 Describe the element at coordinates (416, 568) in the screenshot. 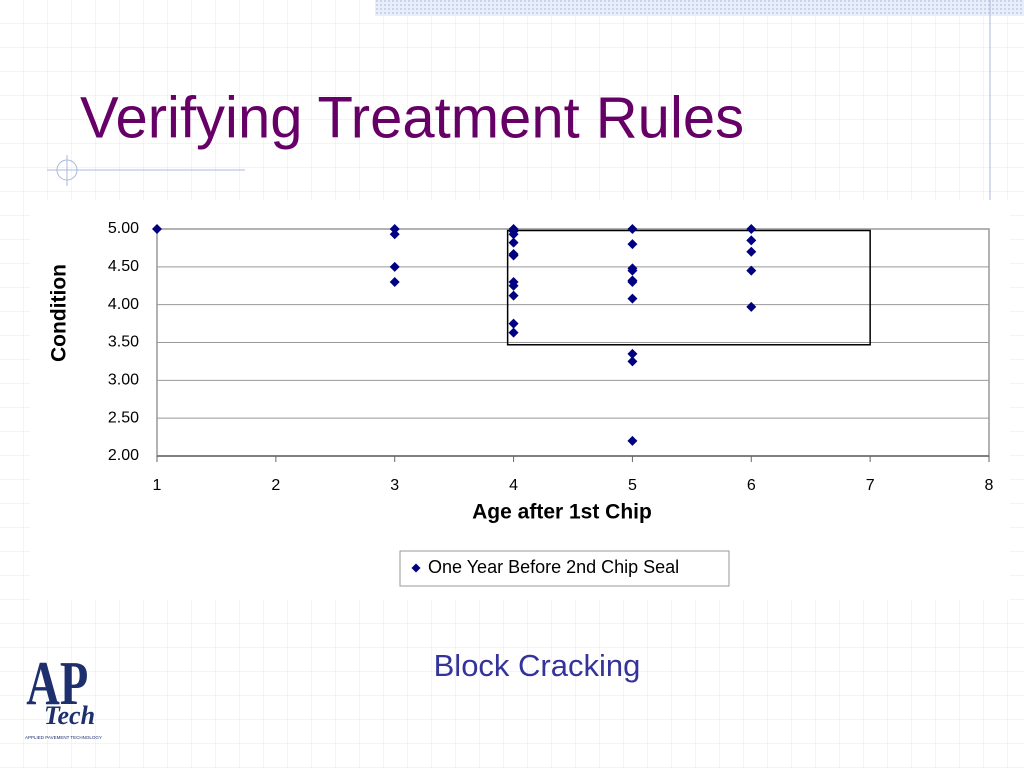

I see `legend-marker` at that location.